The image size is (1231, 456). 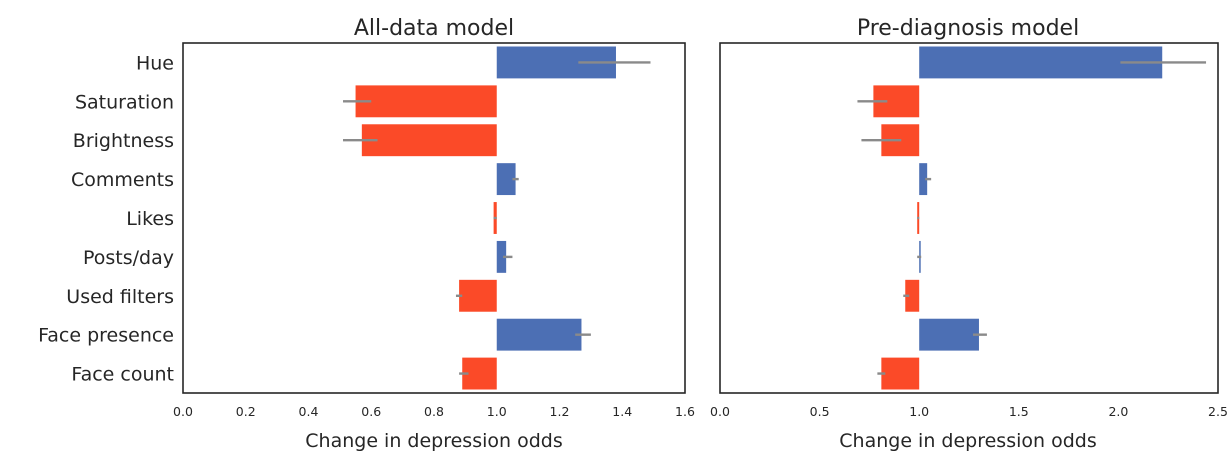 What do you see at coordinates (309, 411) in the screenshot?
I see `x-tick-label: 0.4` at bounding box center [309, 411].